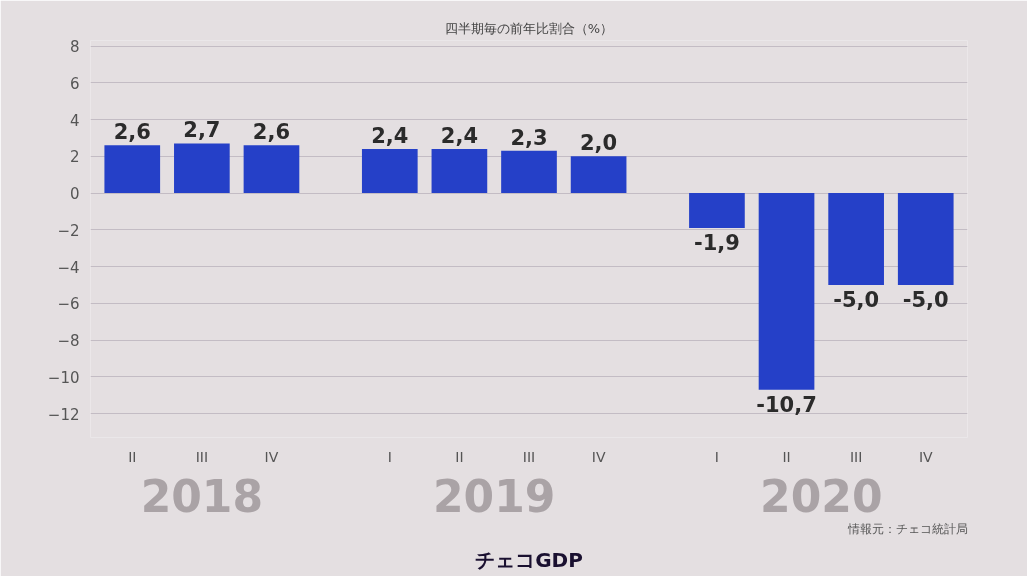 This screenshot has height=576, width=1027. What do you see at coordinates (63, 414) in the screenshot?
I see `y-tick-label: −12` at bounding box center [63, 414].